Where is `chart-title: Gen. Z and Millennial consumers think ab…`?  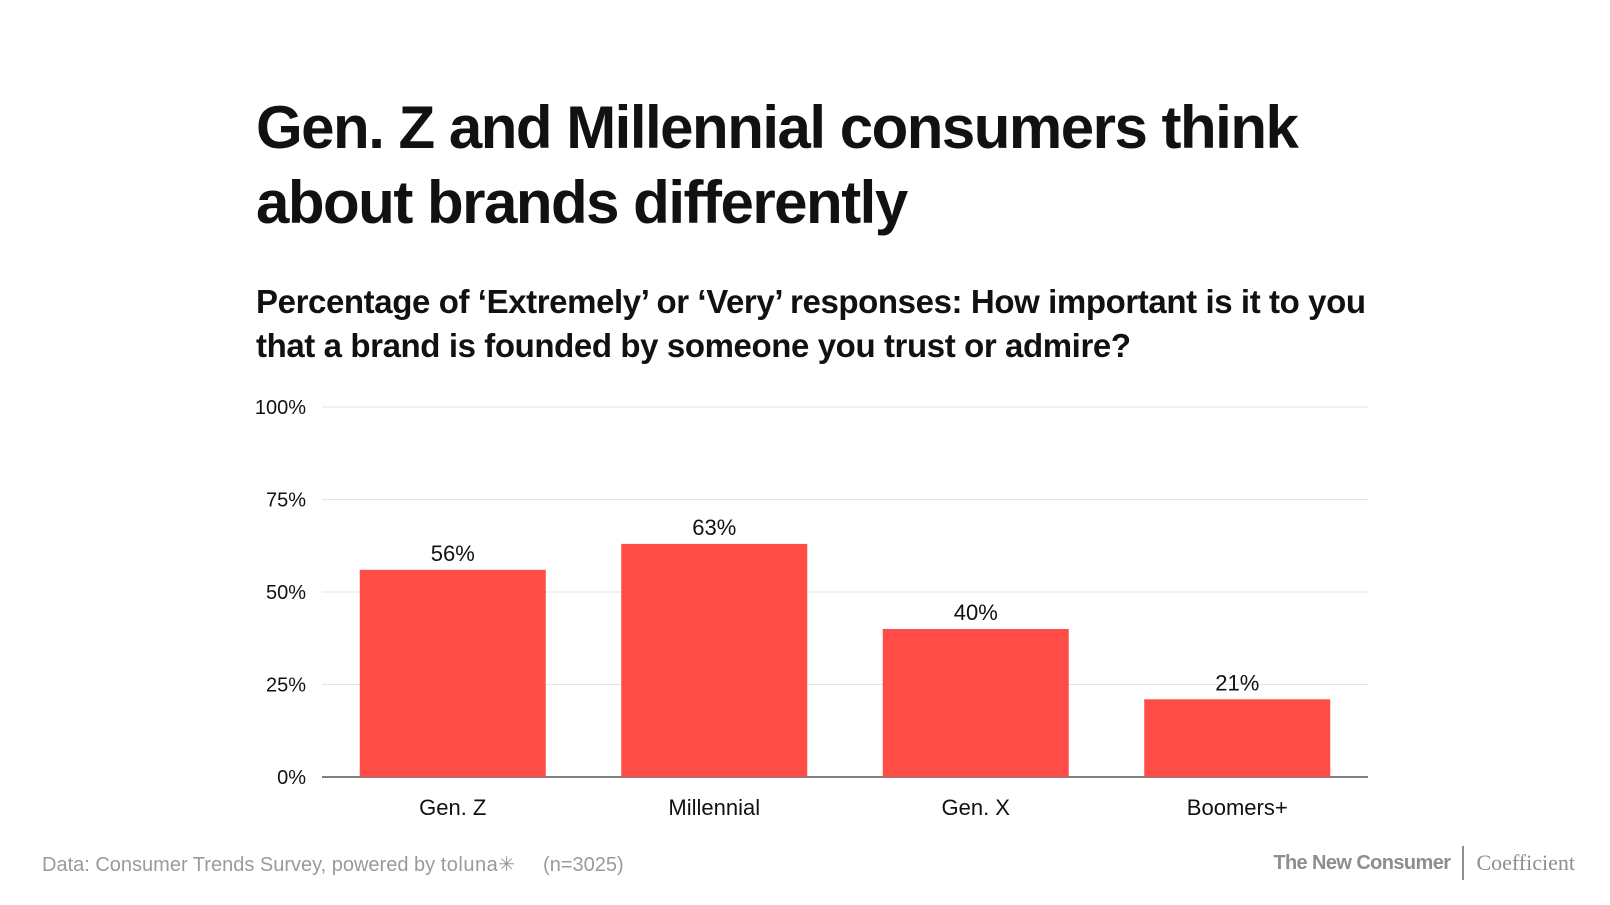 chart-title: Gen. Z and Millennial consumers think ab… is located at coordinates (777, 165).